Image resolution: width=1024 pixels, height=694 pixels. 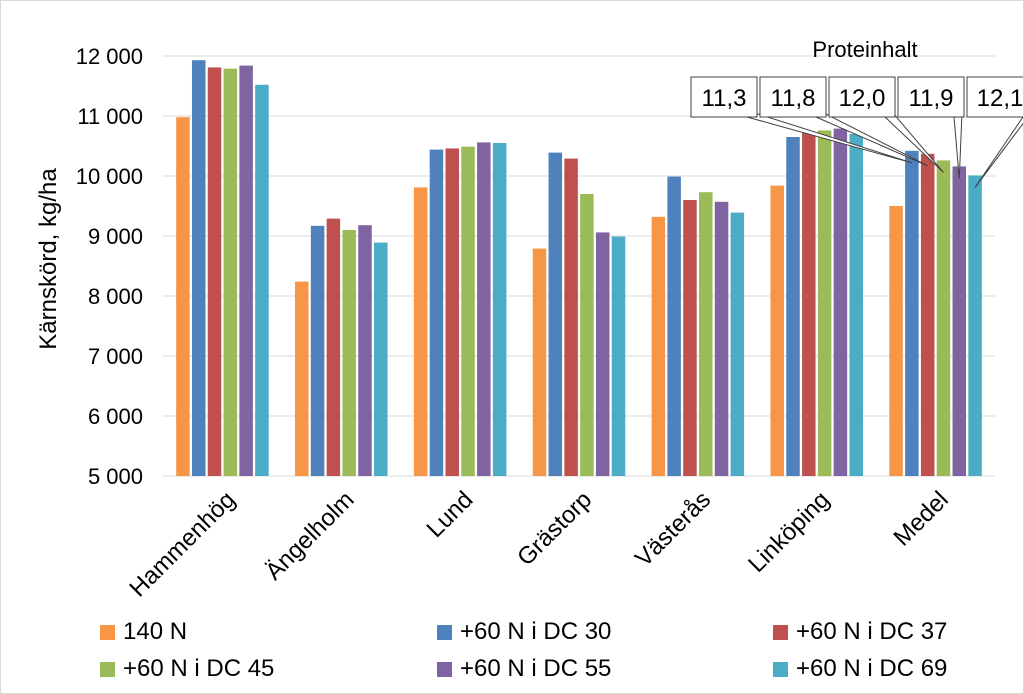 What do you see at coordinates (872, 668) in the screenshot?
I see `legend-label: +60 N i DC 69` at bounding box center [872, 668].